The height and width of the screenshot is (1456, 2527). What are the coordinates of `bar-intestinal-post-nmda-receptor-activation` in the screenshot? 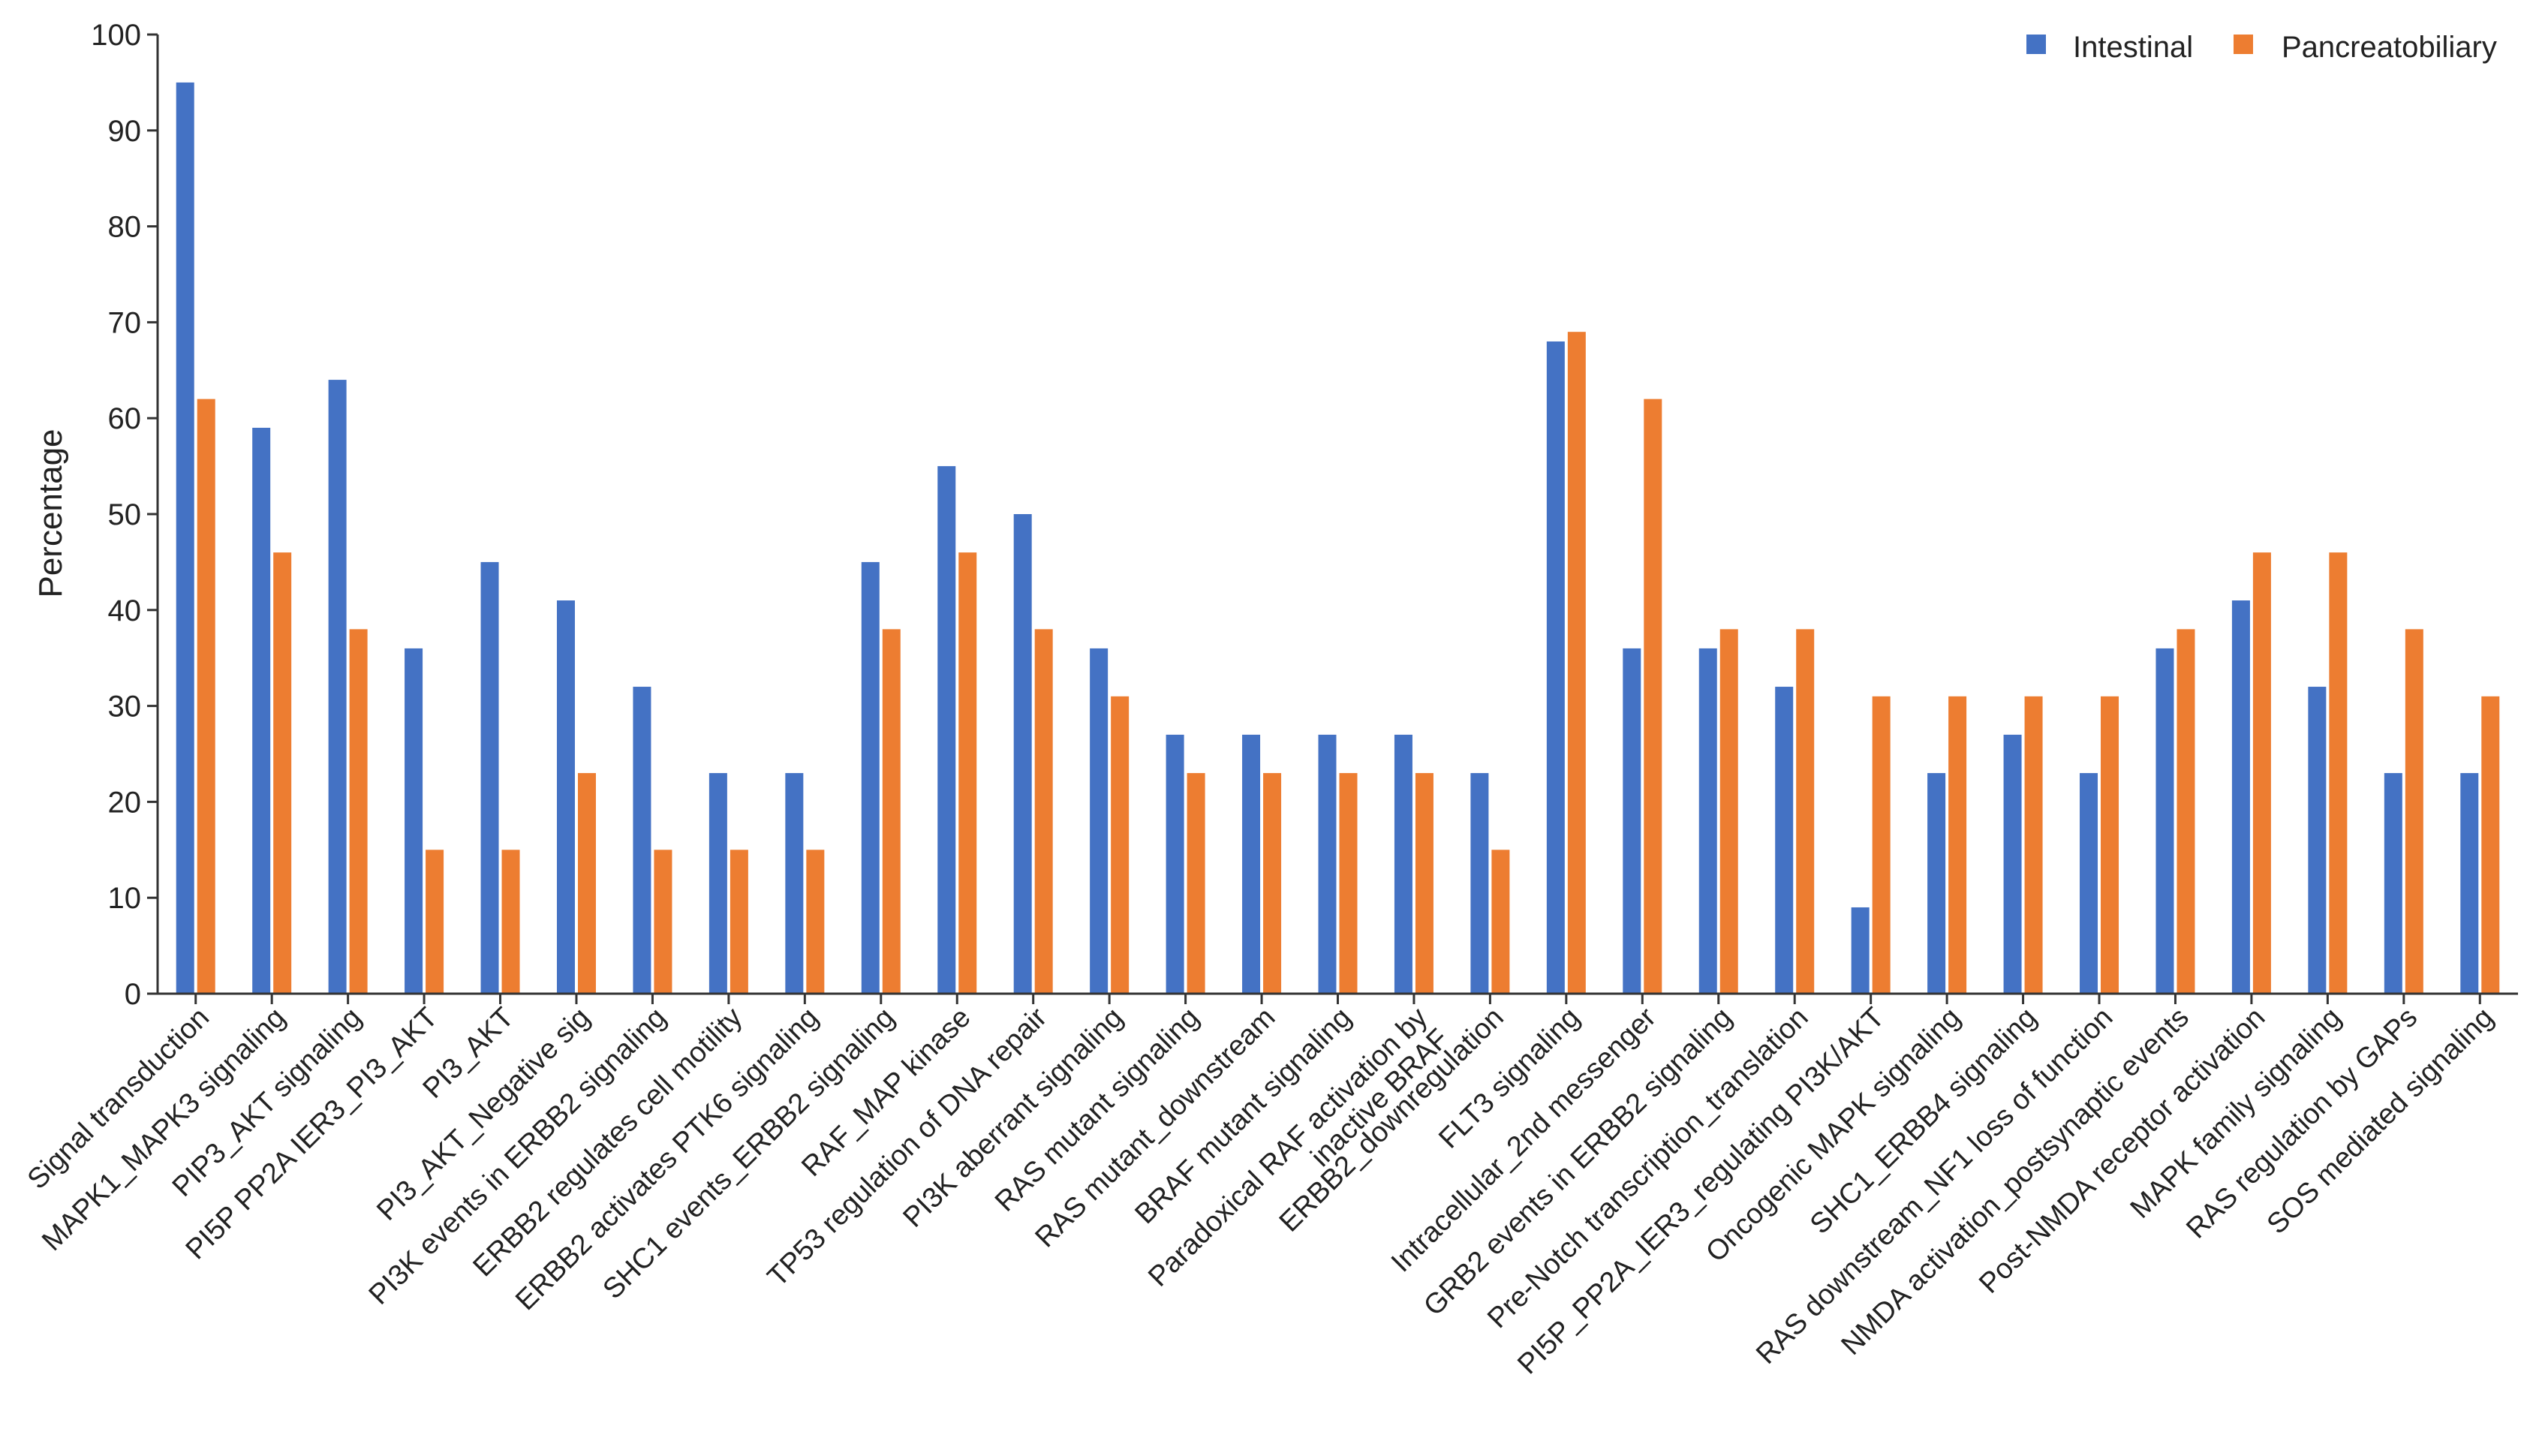 It's located at (2240, 797).